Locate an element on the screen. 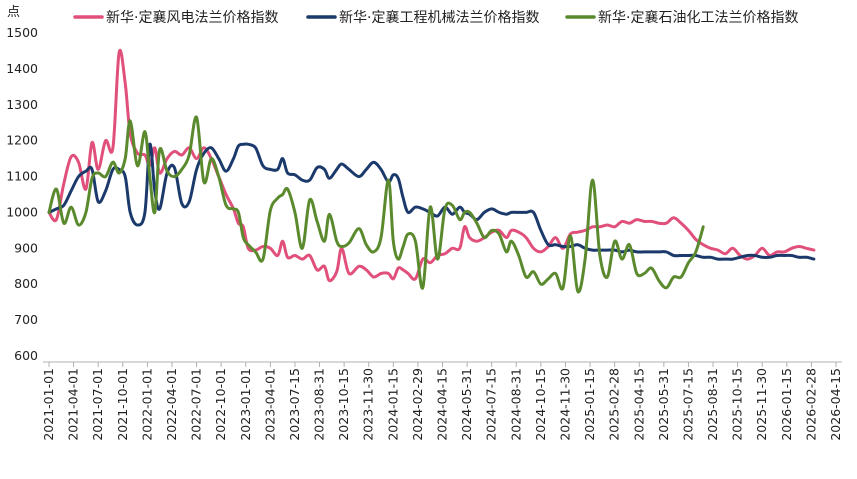 This screenshot has height=479, width=857. x-tick-label: 2025-05-31 is located at coordinates (663, 404).